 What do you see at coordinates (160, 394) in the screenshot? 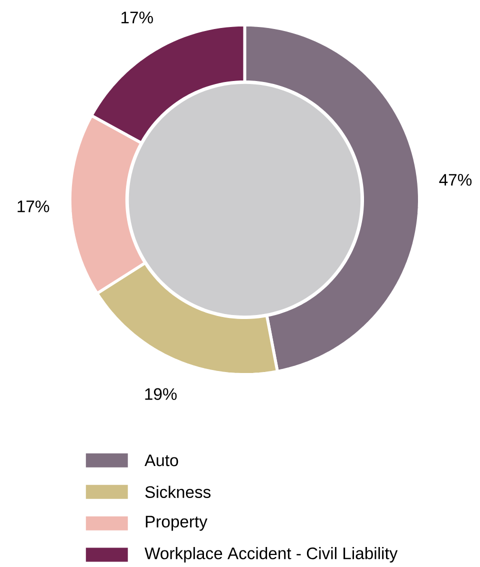
I see `data-label: 19%` at bounding box center [160, 394].